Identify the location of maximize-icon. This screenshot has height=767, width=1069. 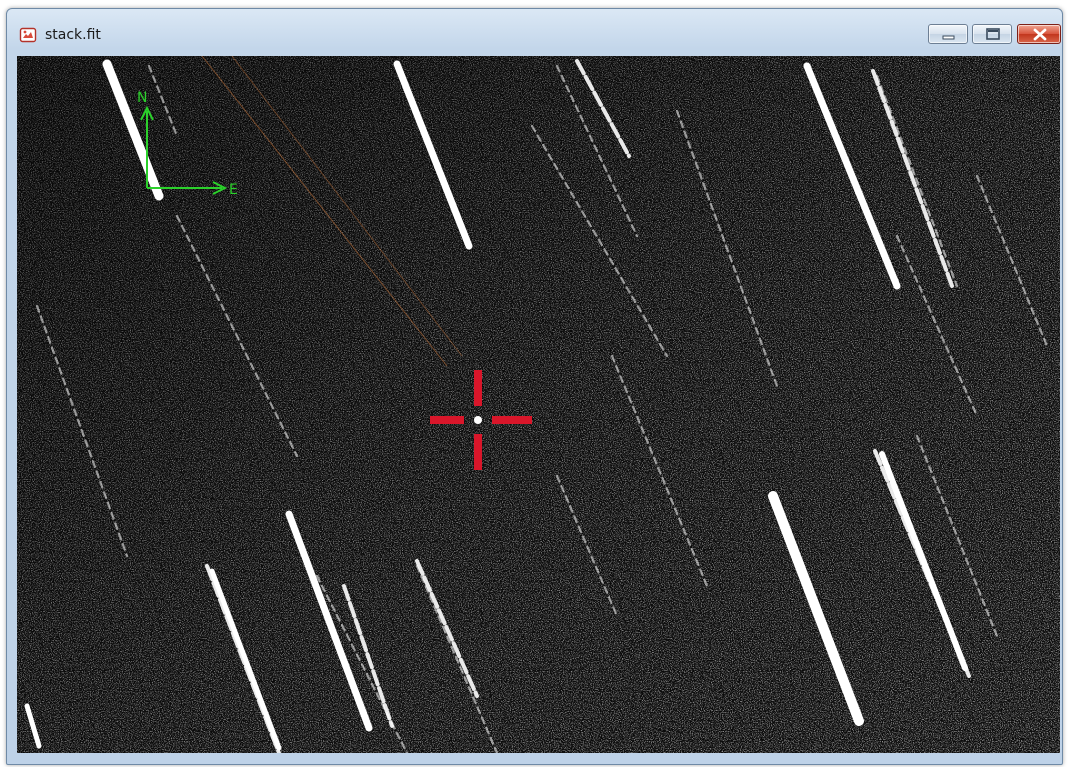
(993, 34).